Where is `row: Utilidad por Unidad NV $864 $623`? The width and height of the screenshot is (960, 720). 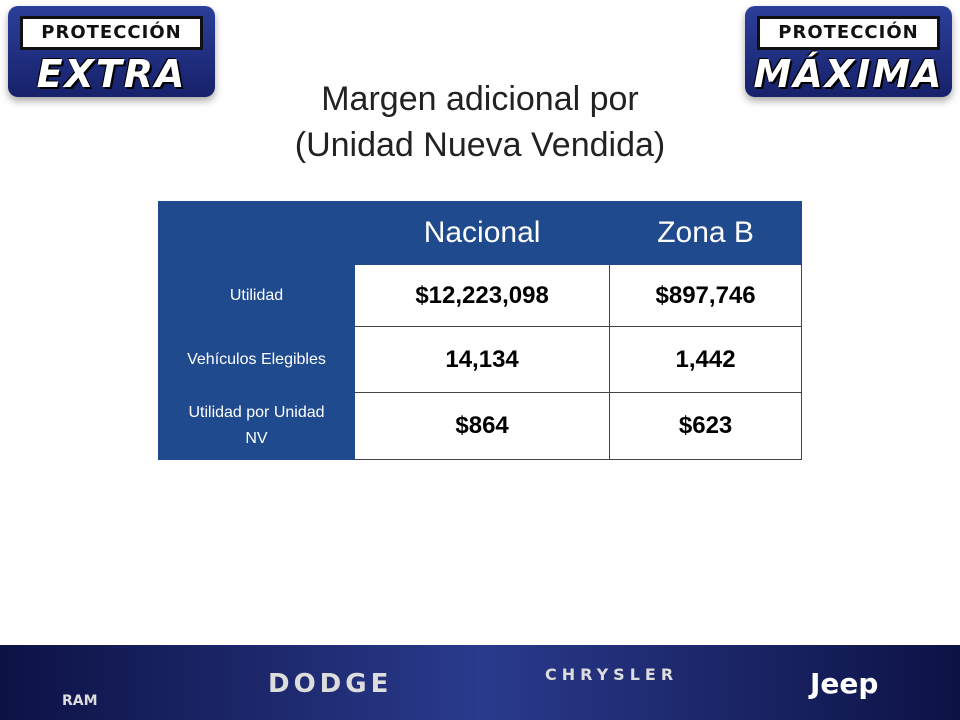
row: Utilidad por Unidad NV $864 $623 is located at coordinates (480, 426).